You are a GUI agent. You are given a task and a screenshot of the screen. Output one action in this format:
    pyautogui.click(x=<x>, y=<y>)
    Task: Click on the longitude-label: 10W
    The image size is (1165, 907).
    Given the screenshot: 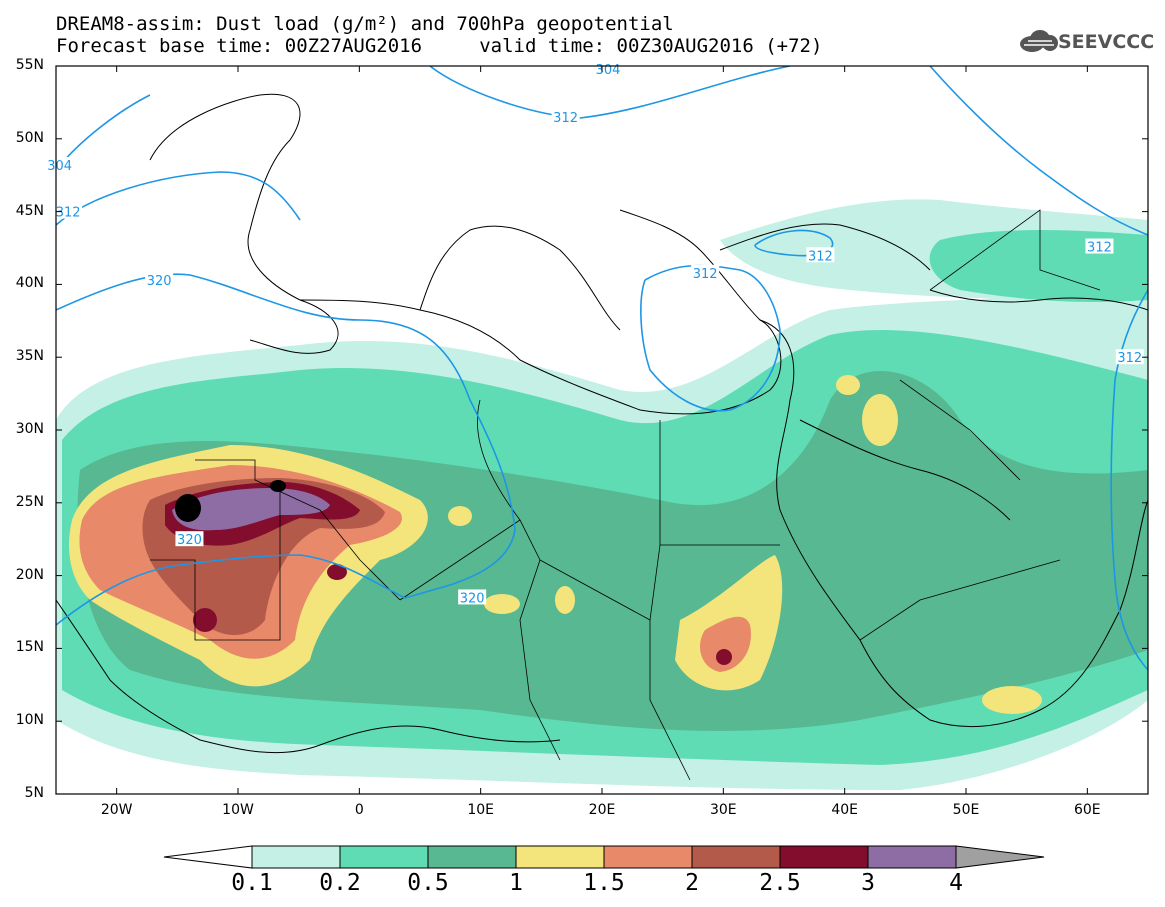 What is the action you would take?
    pyautogui.click(x=238, y=810)
    